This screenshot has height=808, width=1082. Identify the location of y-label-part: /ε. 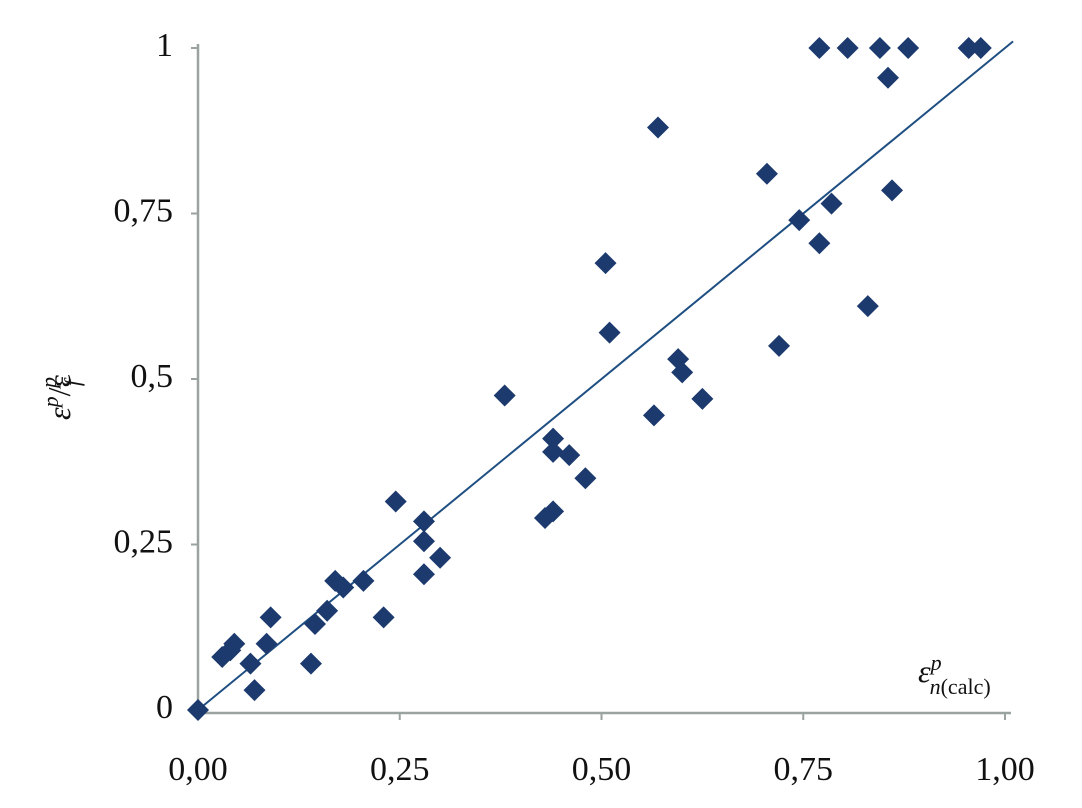
(59, 385).